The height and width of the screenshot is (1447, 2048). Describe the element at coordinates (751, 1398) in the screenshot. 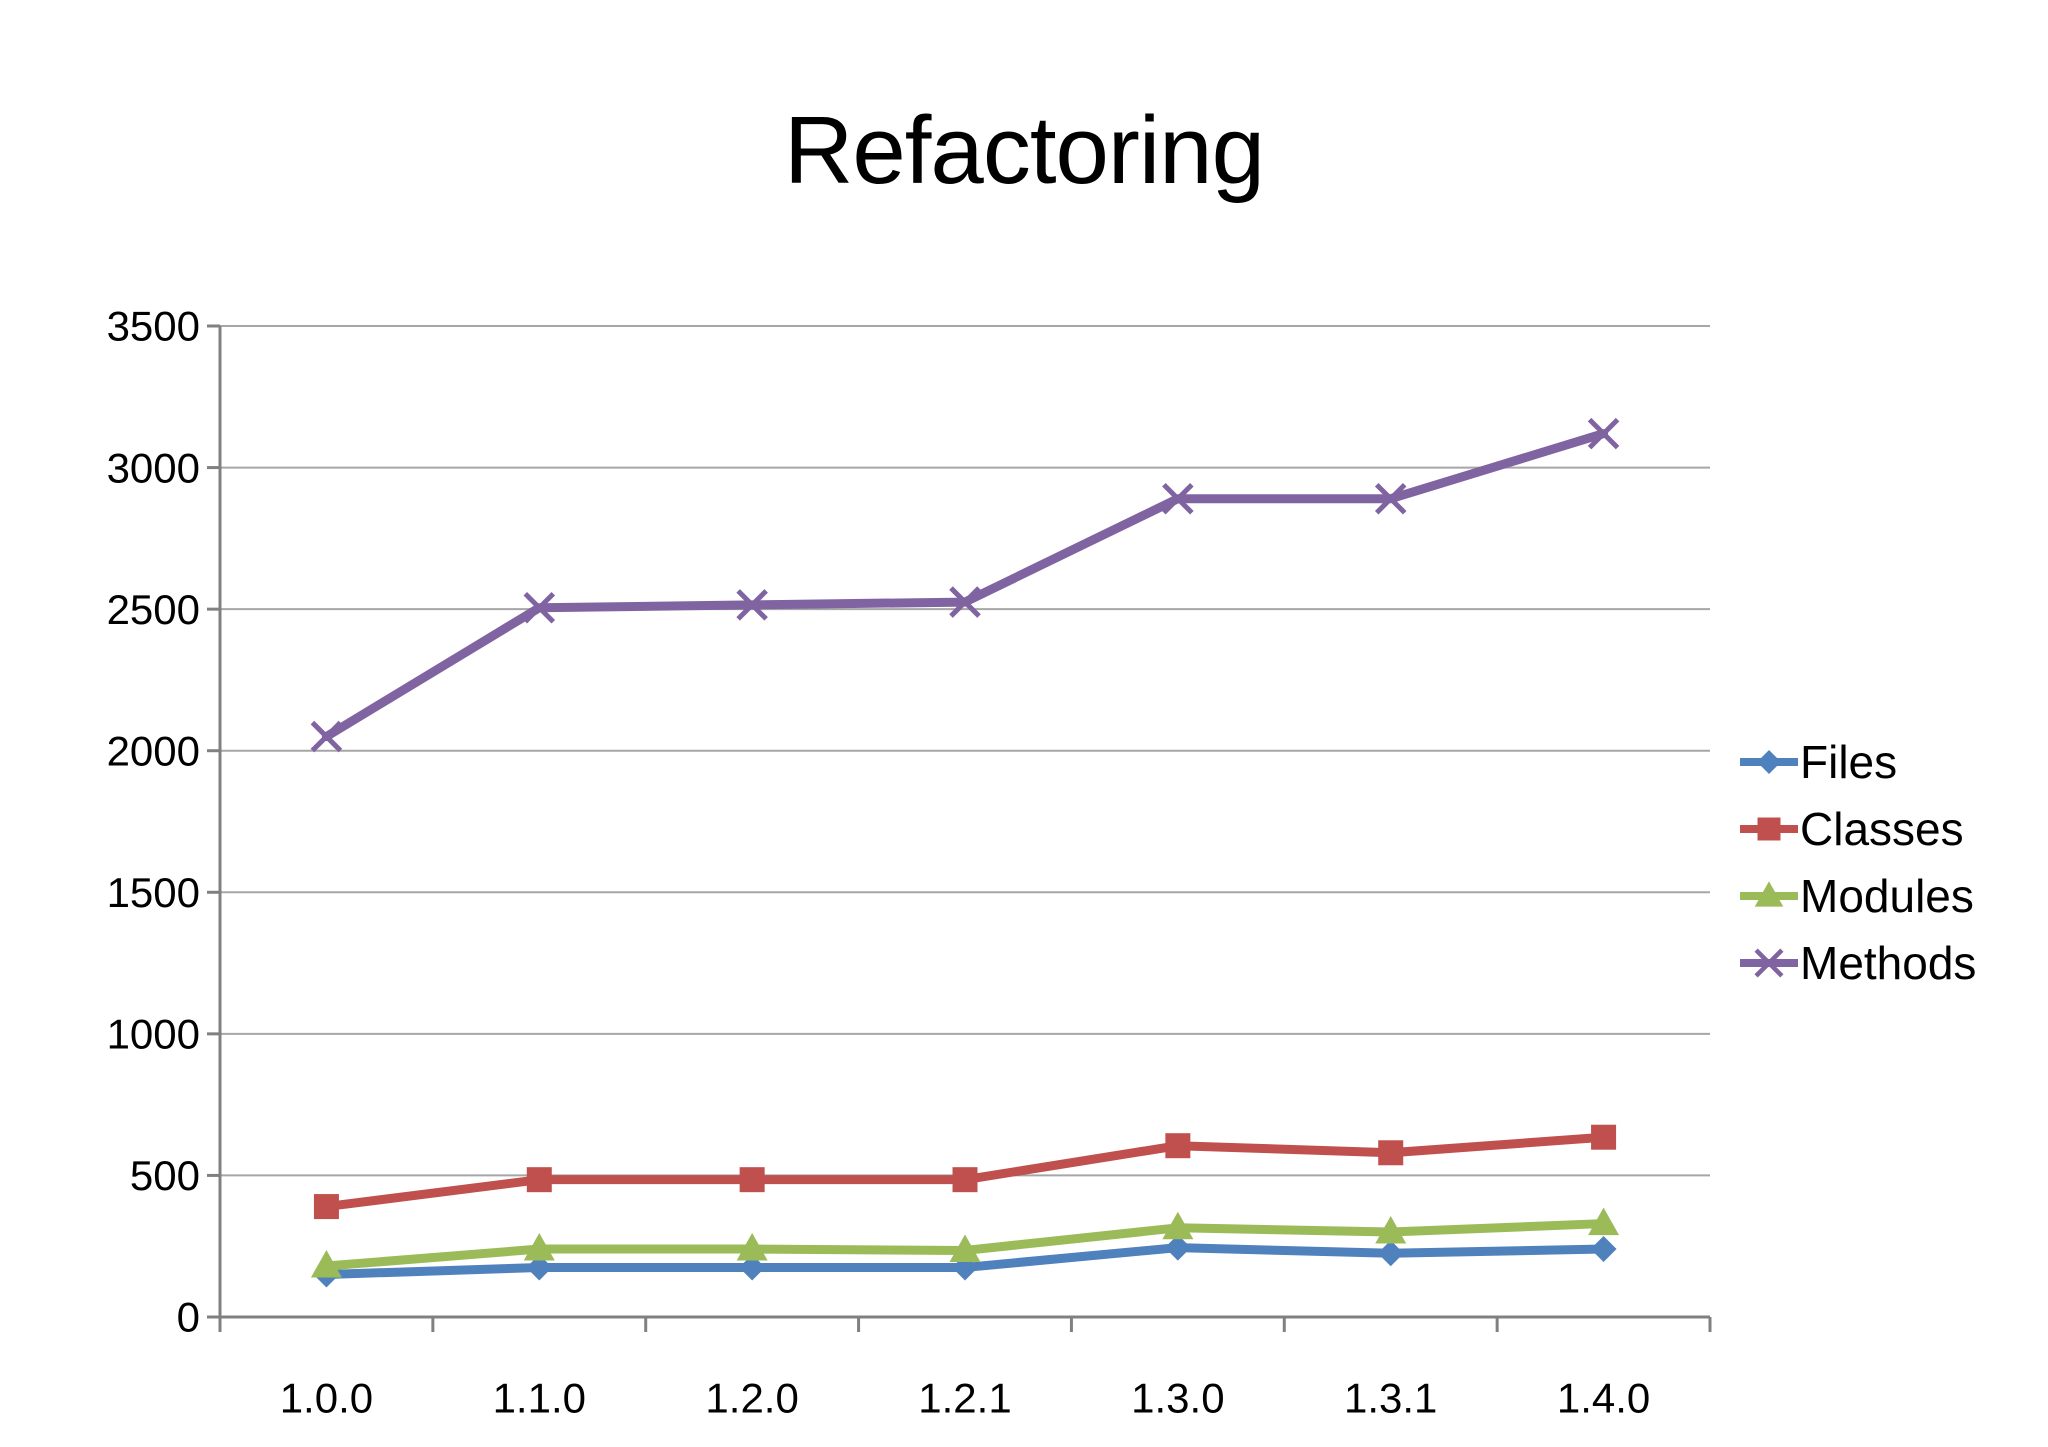

I see `x-tick-label: 1.2.0` at that location.